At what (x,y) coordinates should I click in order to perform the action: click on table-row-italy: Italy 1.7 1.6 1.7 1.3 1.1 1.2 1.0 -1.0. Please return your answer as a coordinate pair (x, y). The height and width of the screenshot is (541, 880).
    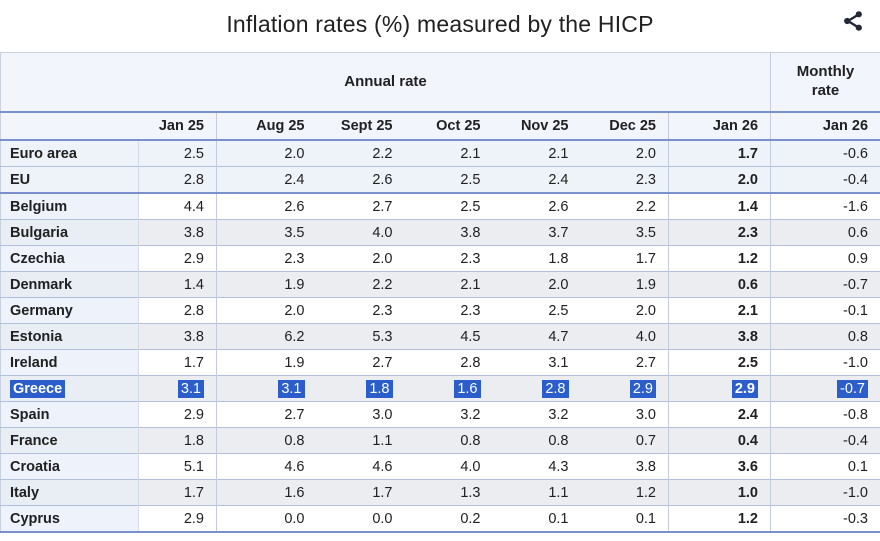
    Looking at the image, I should click on (440, 492).